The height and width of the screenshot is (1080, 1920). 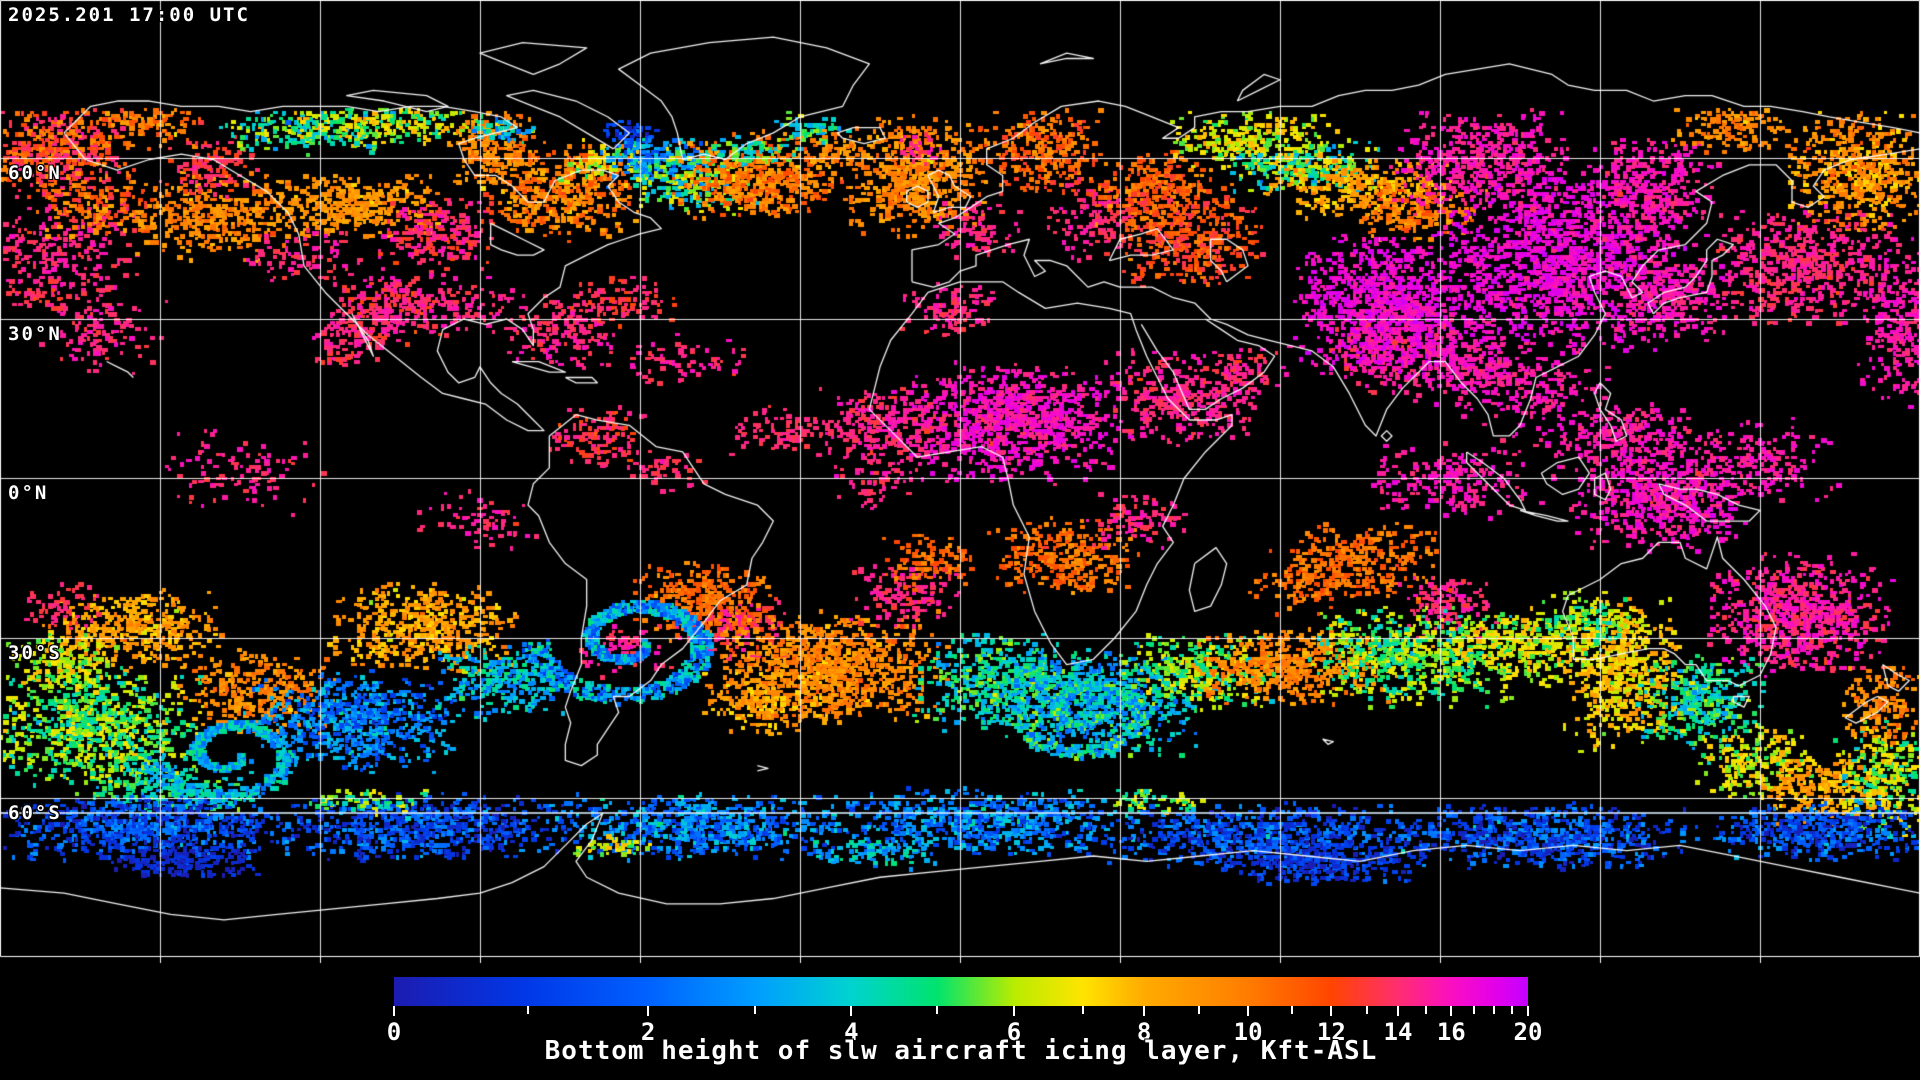 I want to click on timestamp-label: 2025.201 17:00 UTC, so click(x=129, y=15).